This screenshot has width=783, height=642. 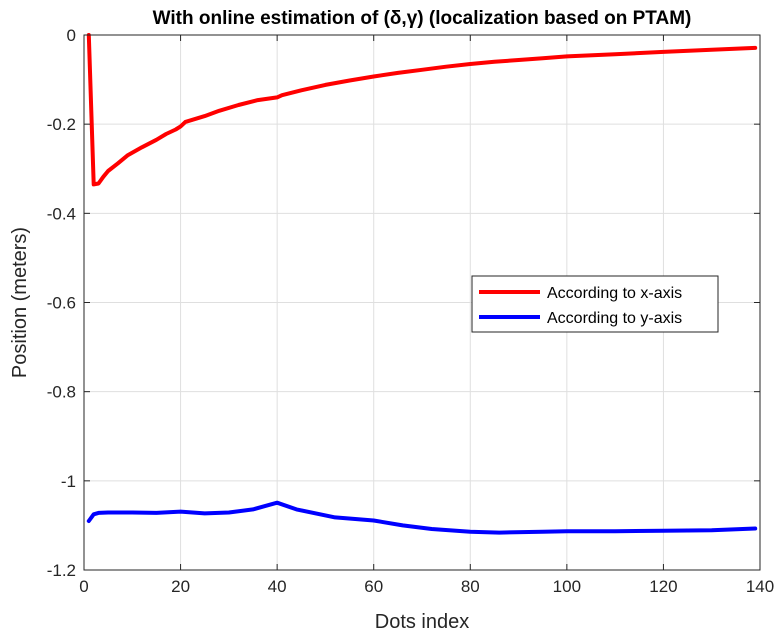 What do you see at coordinates (61, 303) in the screenshot?
I see `y-tick-label: -0.6` at bounding box center [61, 303].